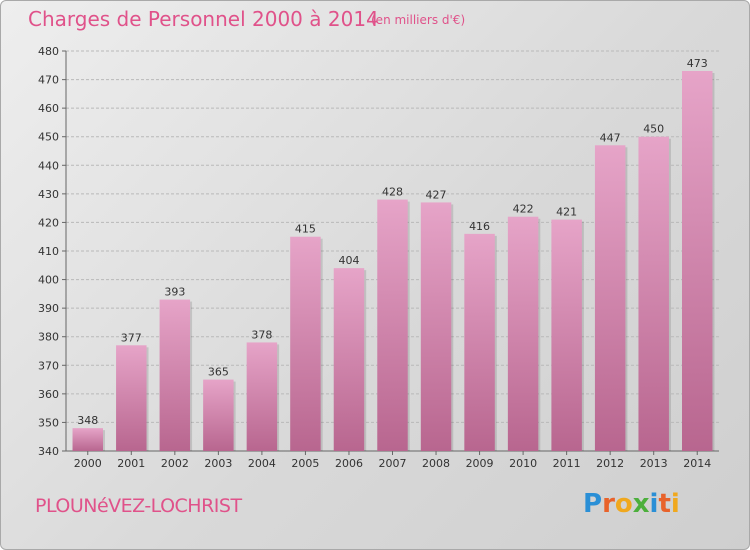  I want to click on logo-letter: x, so click(641, 504).